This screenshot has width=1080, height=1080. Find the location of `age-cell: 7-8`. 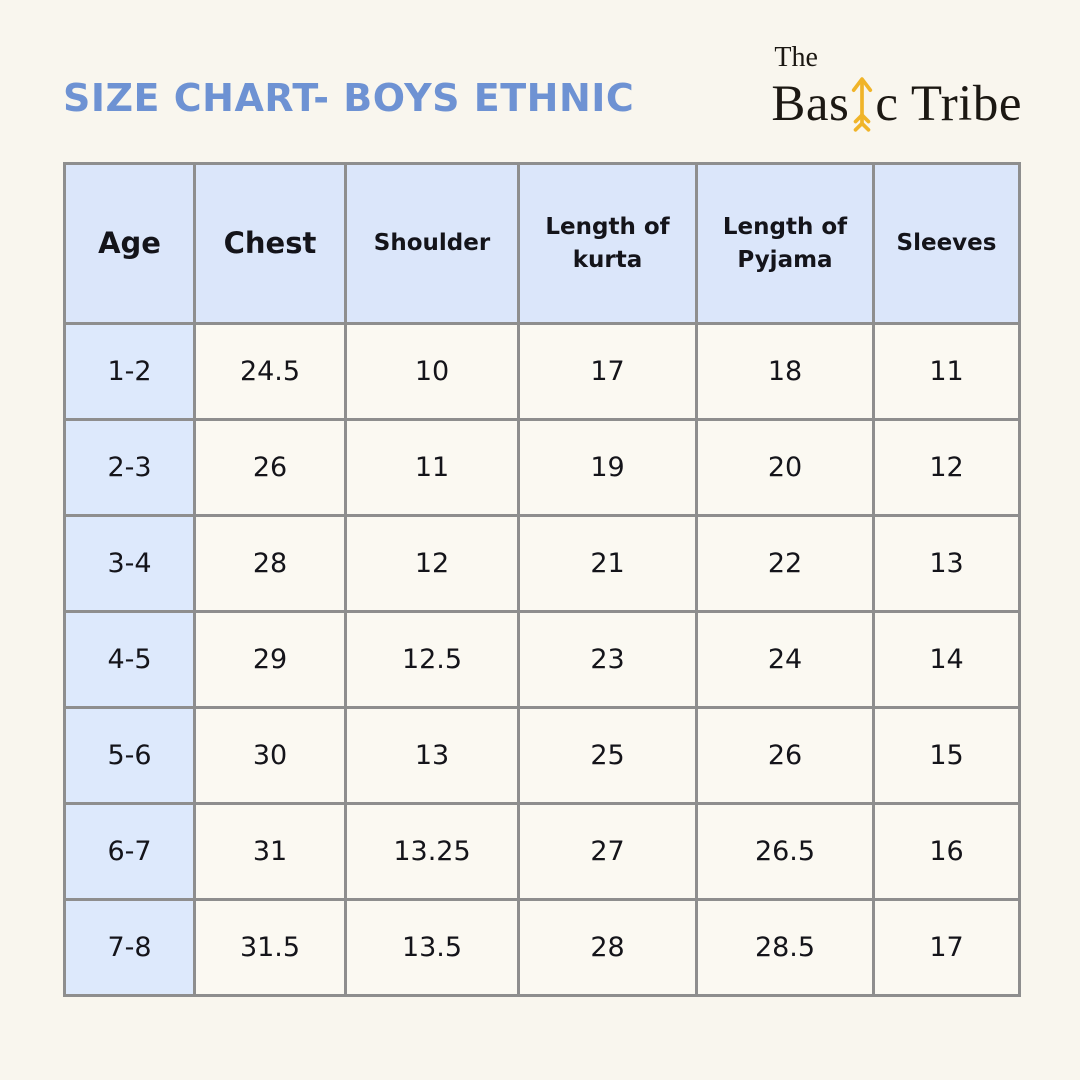

age-cell: 7-8 is located at coordinates (129, 947).